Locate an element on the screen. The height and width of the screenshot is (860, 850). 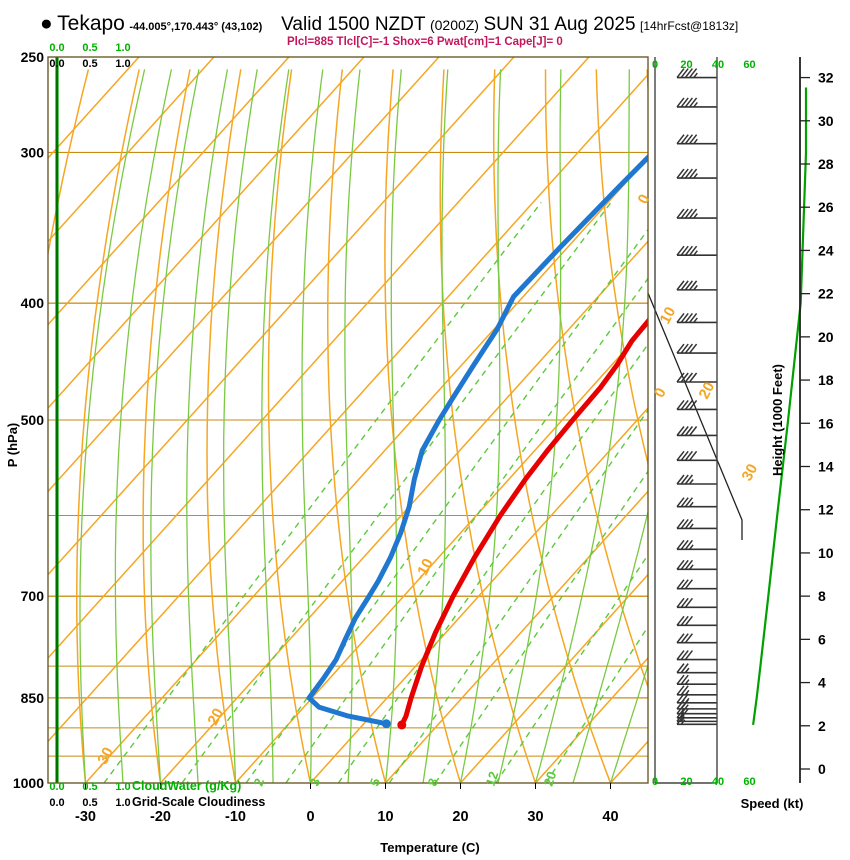
height-tick: 26 is located at coordinates (826, 207).